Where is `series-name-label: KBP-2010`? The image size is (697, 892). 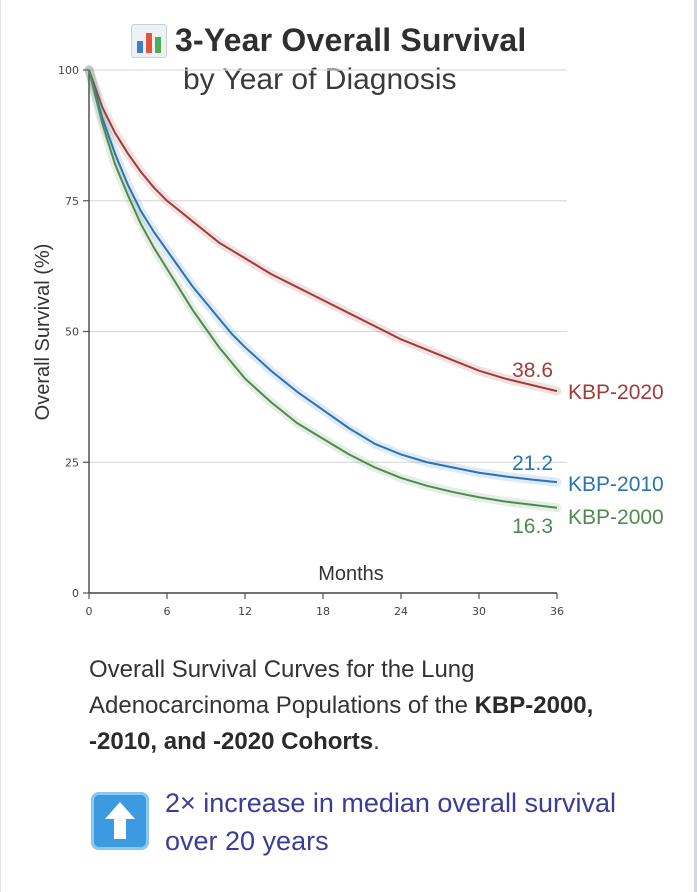 series-name-label: KBP-2010 is located at coordinates (616, 484).